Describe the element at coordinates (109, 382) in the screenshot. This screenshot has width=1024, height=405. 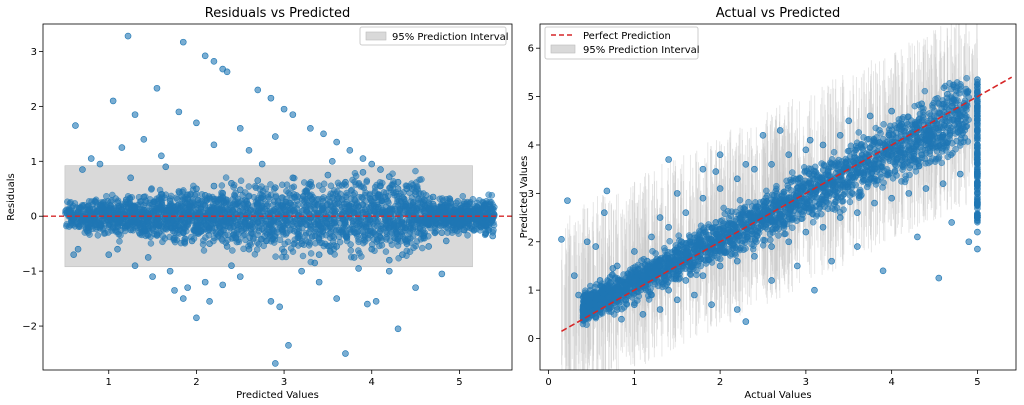
I see `x-tick-label: 1` at that location.